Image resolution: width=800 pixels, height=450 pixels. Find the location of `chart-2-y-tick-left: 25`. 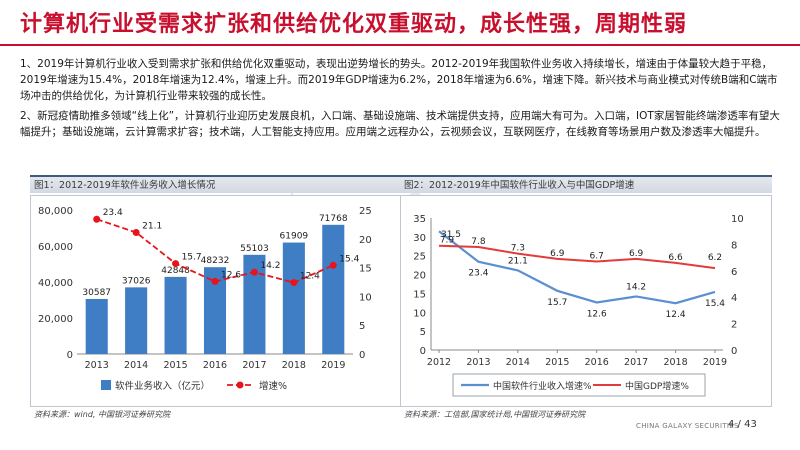

chart-2-y-tick-left: 25 is located at coordinates (419, 257).